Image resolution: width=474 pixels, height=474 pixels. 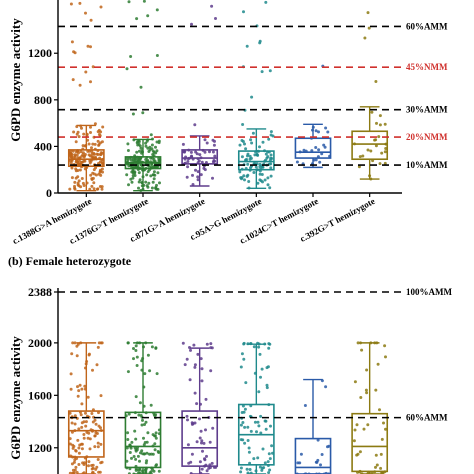 I want to click on reference-label: 100%AMM, so click(x=429, y=292).